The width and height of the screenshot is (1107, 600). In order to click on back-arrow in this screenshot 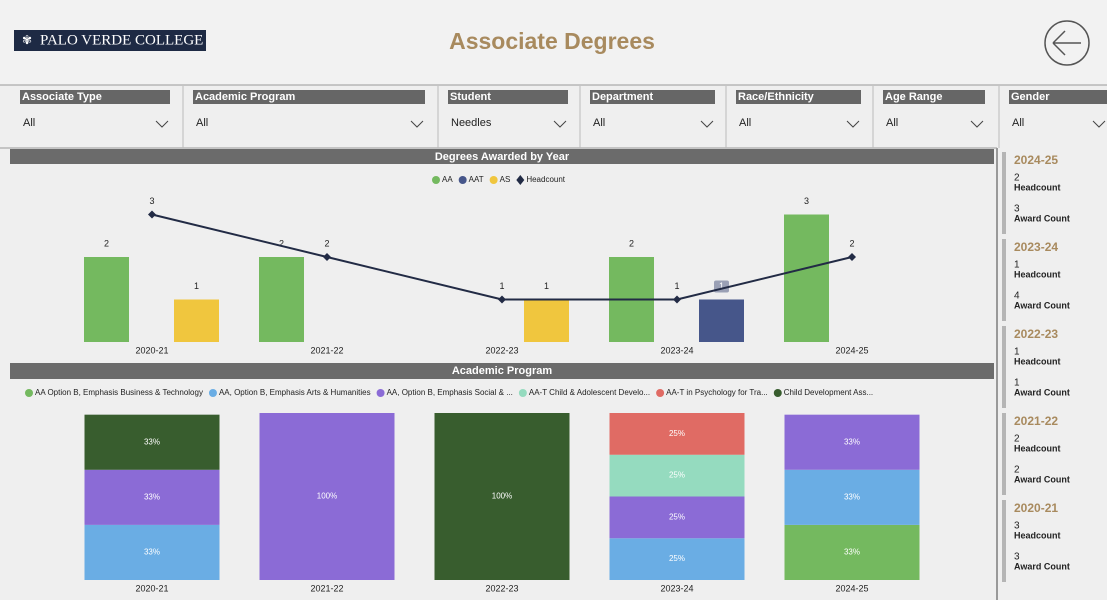, I will do `click(1066, 43)`.